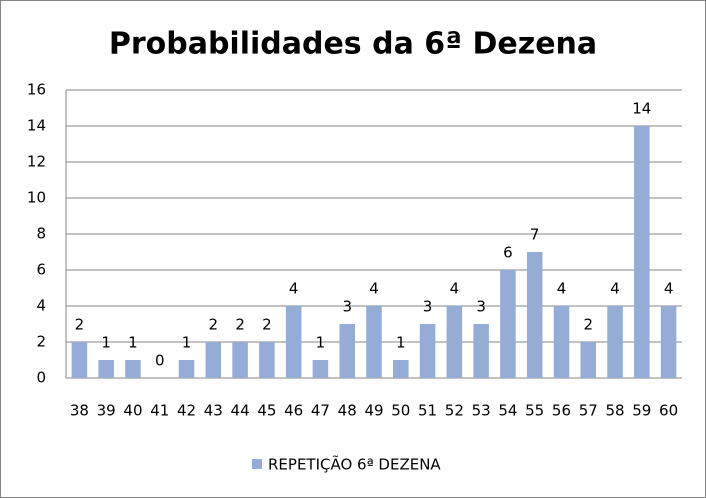 The image size is (706, 498). I want to click on y-tick-label: 6, so click(41, 270).